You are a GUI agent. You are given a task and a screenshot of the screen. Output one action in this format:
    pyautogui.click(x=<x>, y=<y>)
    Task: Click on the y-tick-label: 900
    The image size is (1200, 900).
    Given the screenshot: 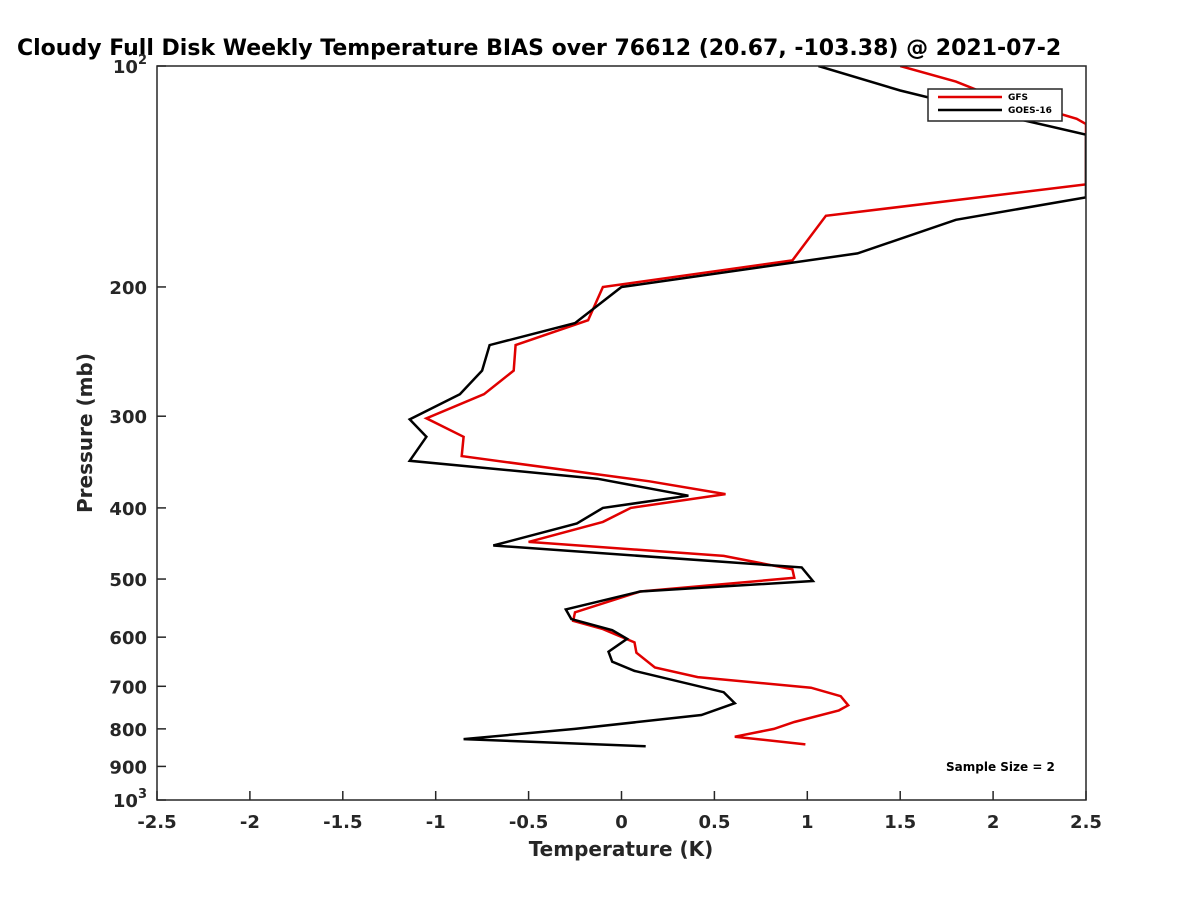 What is the action you would take?
    pyautogui.click(x=128, y=767)
    